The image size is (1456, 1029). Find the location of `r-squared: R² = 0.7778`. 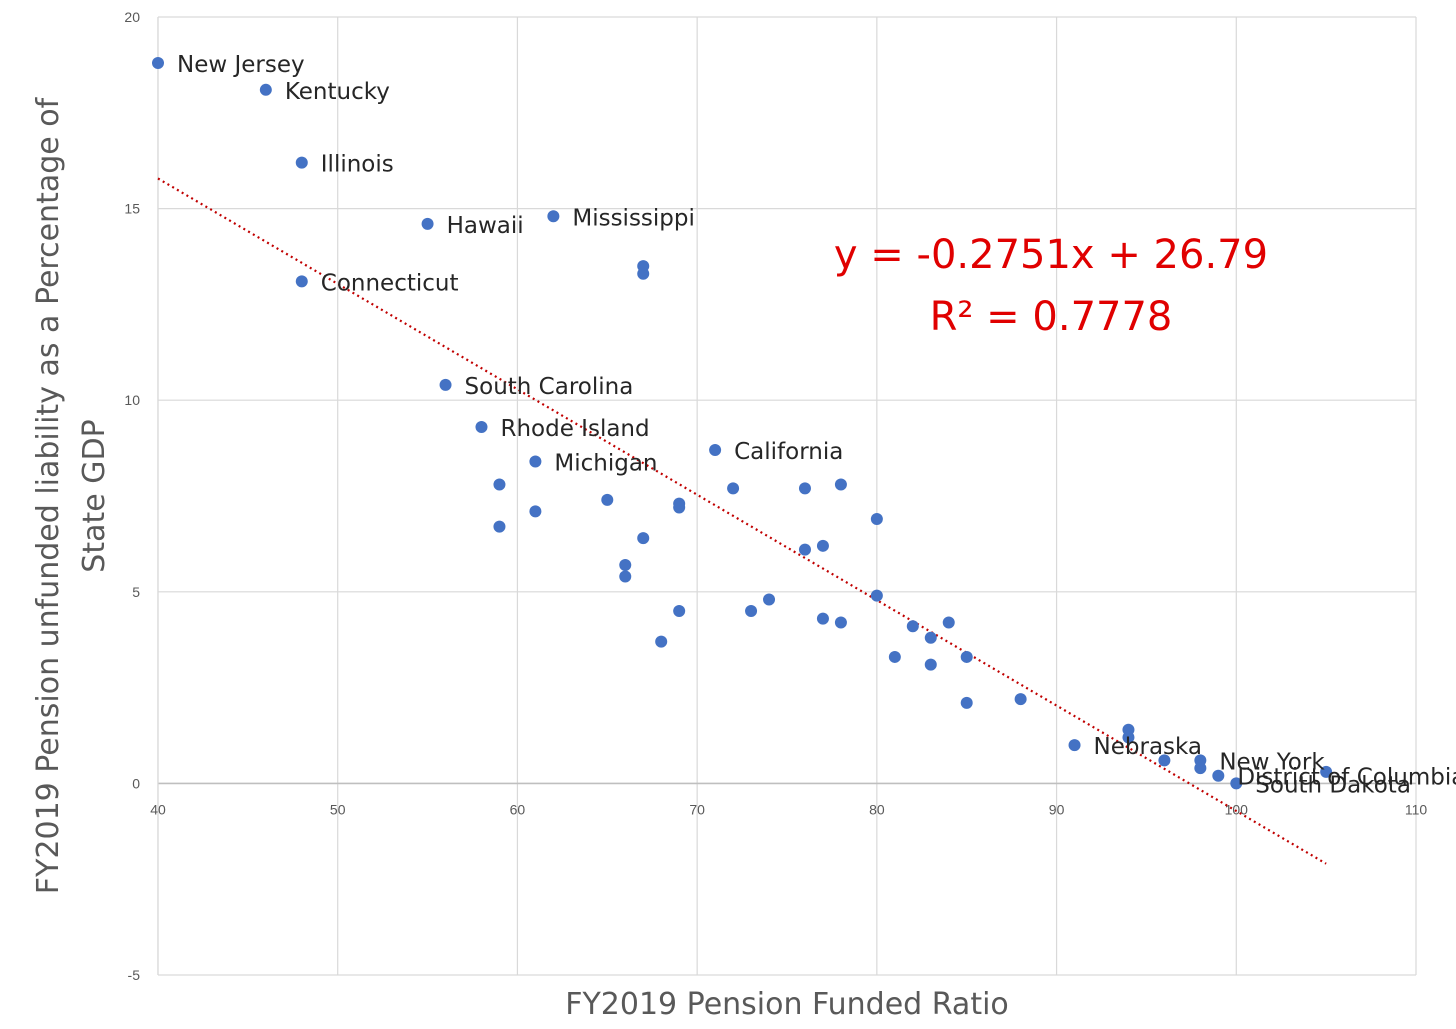

r-squared: R² = 0.7778 is located at coordinates (1051, 317).